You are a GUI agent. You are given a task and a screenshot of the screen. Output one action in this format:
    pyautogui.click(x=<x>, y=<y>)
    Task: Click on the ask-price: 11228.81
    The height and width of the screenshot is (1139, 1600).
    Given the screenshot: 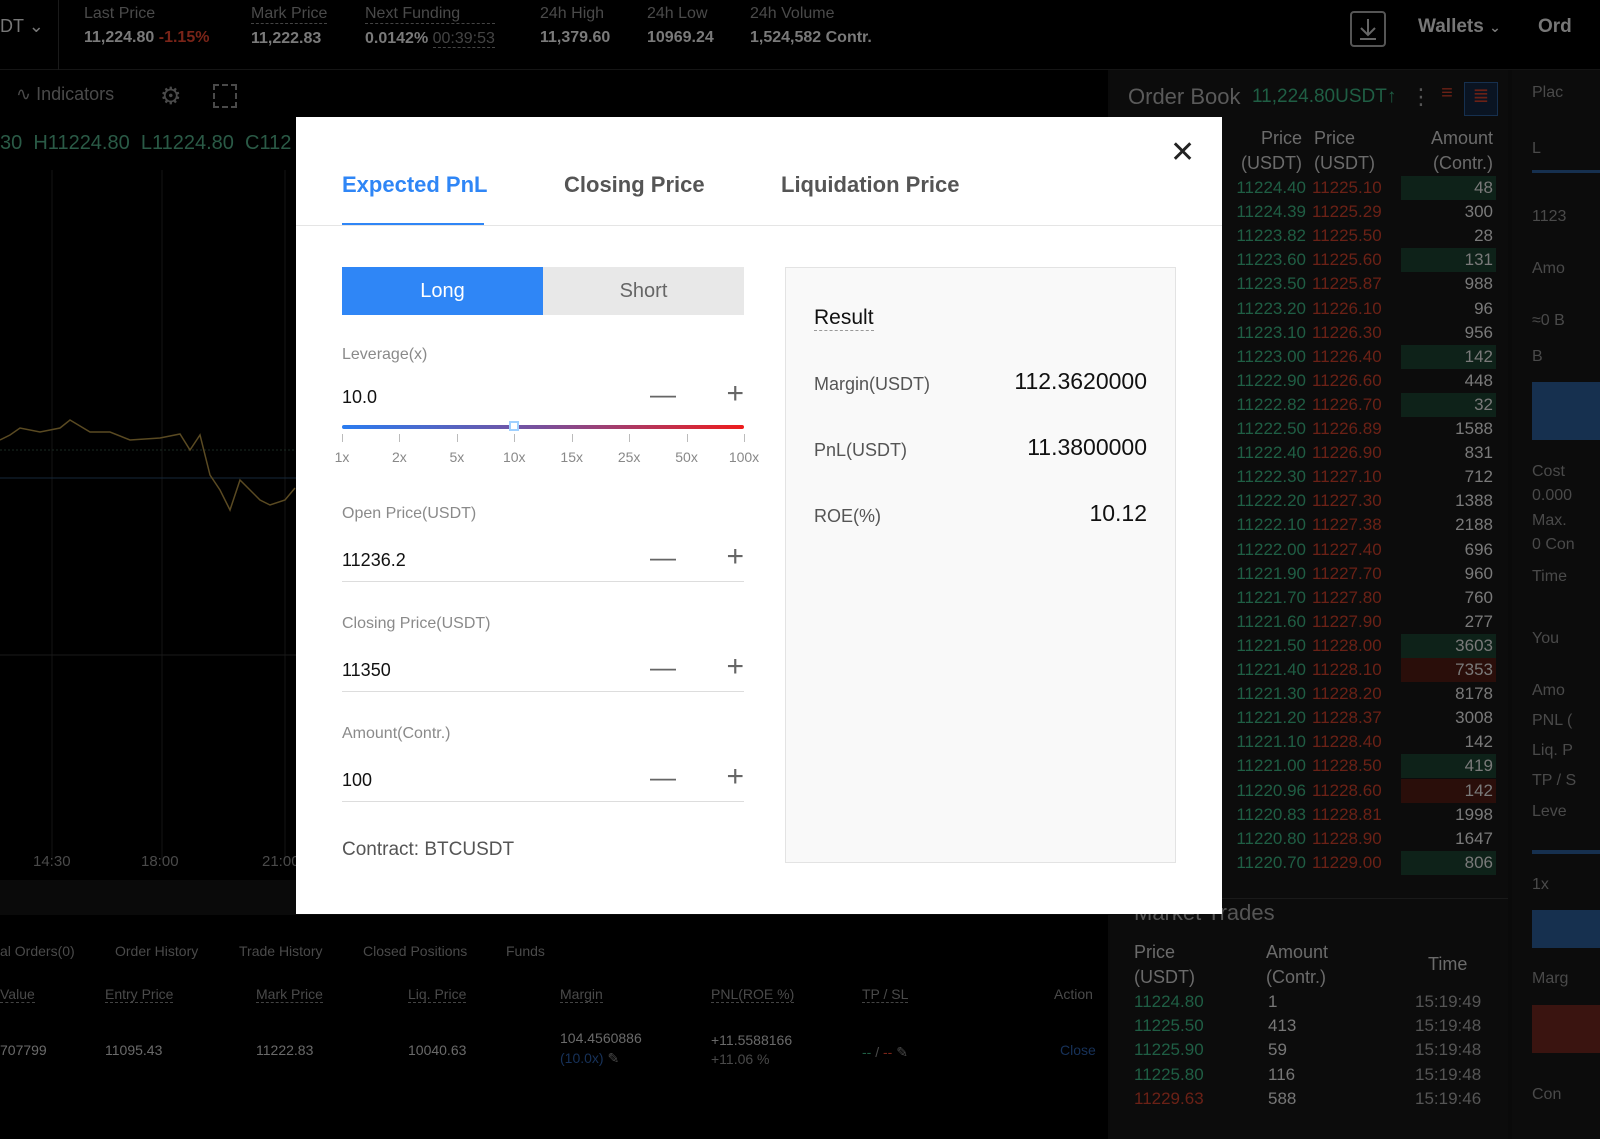 What is the action you would take?
    pyautogui.click(x=1347, y=814)
    